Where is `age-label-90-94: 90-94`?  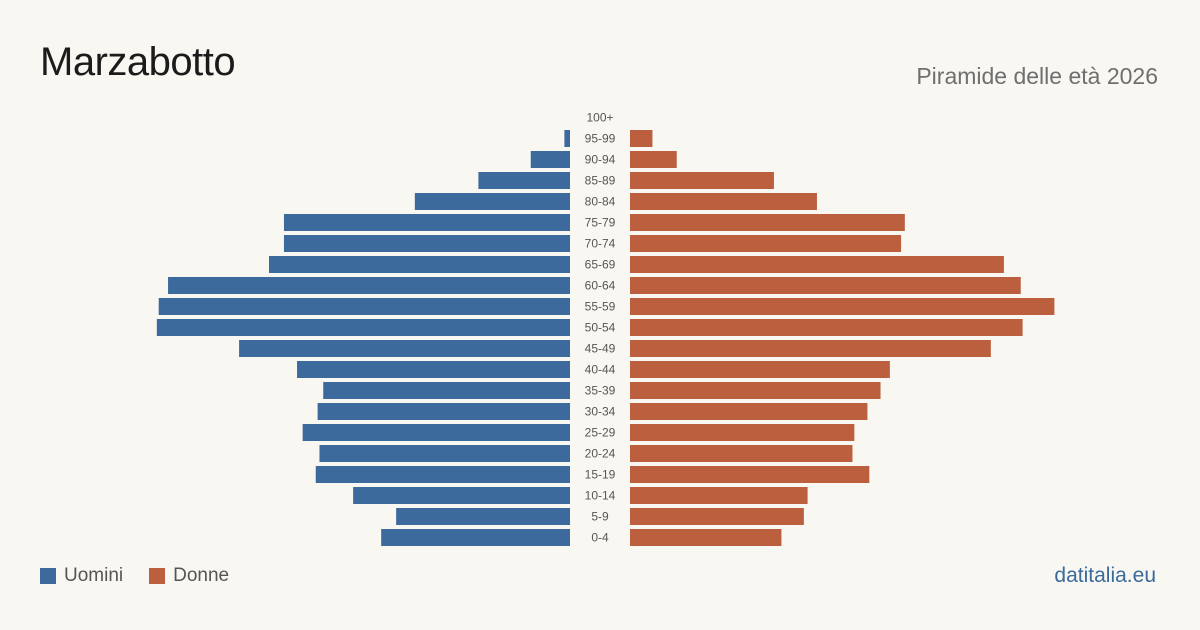
age-label-90-94: 90-94 is located at coordinates (600, 160).